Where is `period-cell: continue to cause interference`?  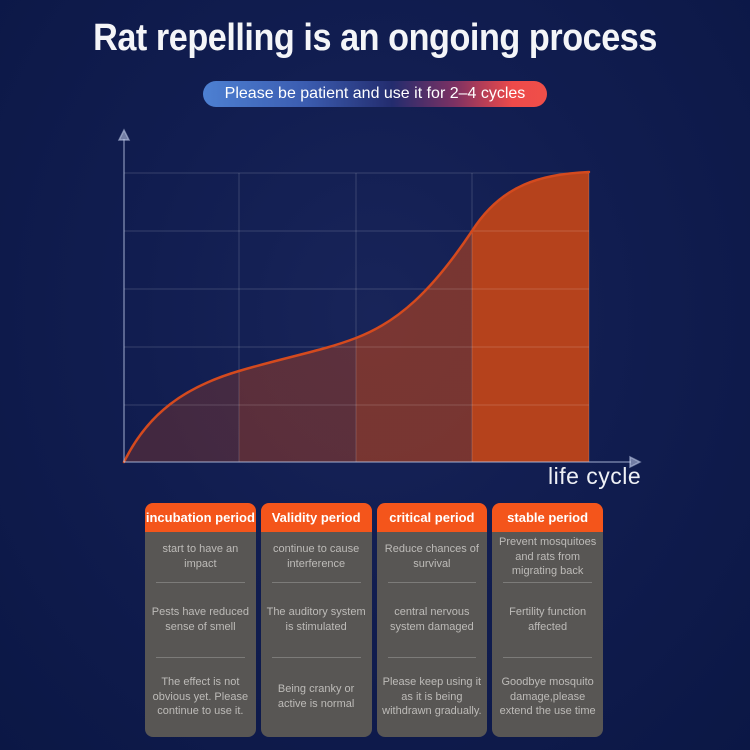 period-cell: continue to cause interference is located at coordinates (316, 556).